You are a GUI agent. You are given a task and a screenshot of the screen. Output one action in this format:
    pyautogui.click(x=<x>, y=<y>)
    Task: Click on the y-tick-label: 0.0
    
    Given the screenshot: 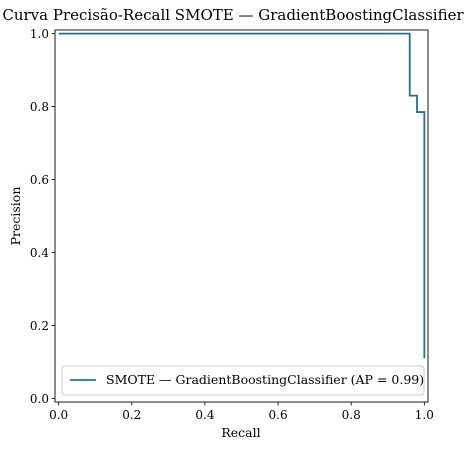 What is the action you would take?
    pyautogui.click(x=39, y=399)
    